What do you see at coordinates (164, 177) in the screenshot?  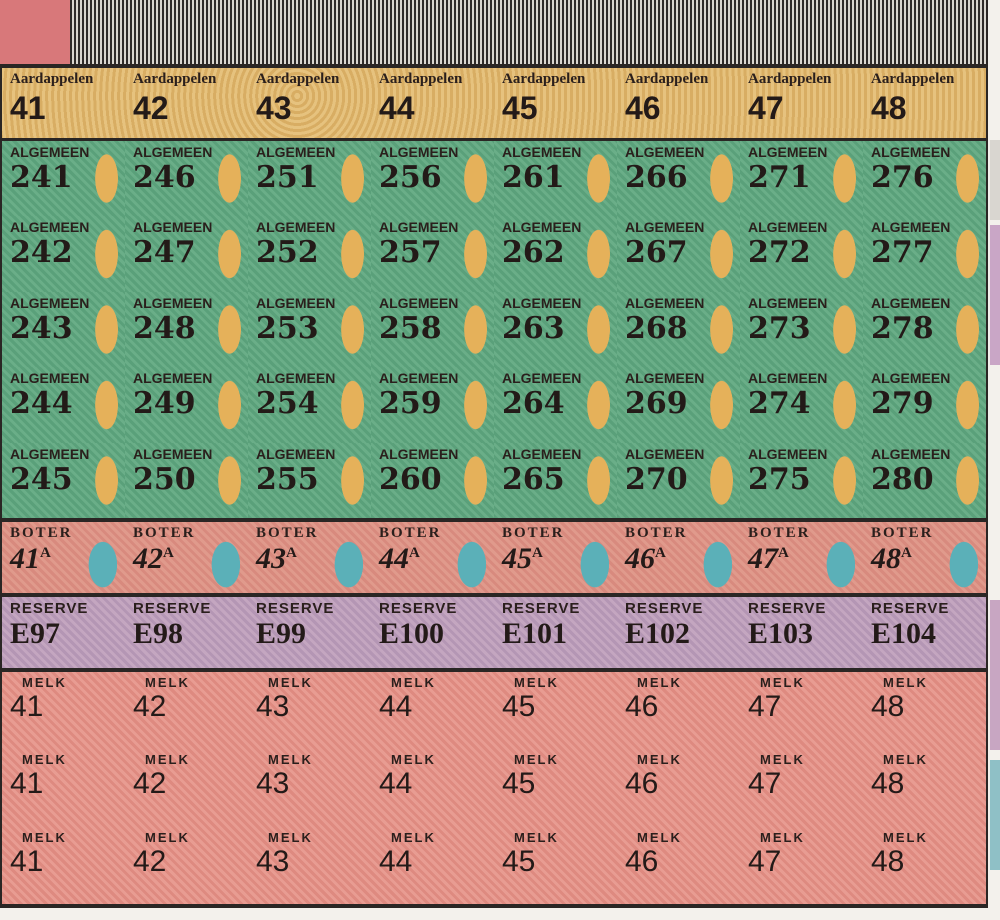 I see `coupon-number-text: 246` at bounding box center [164, 177].